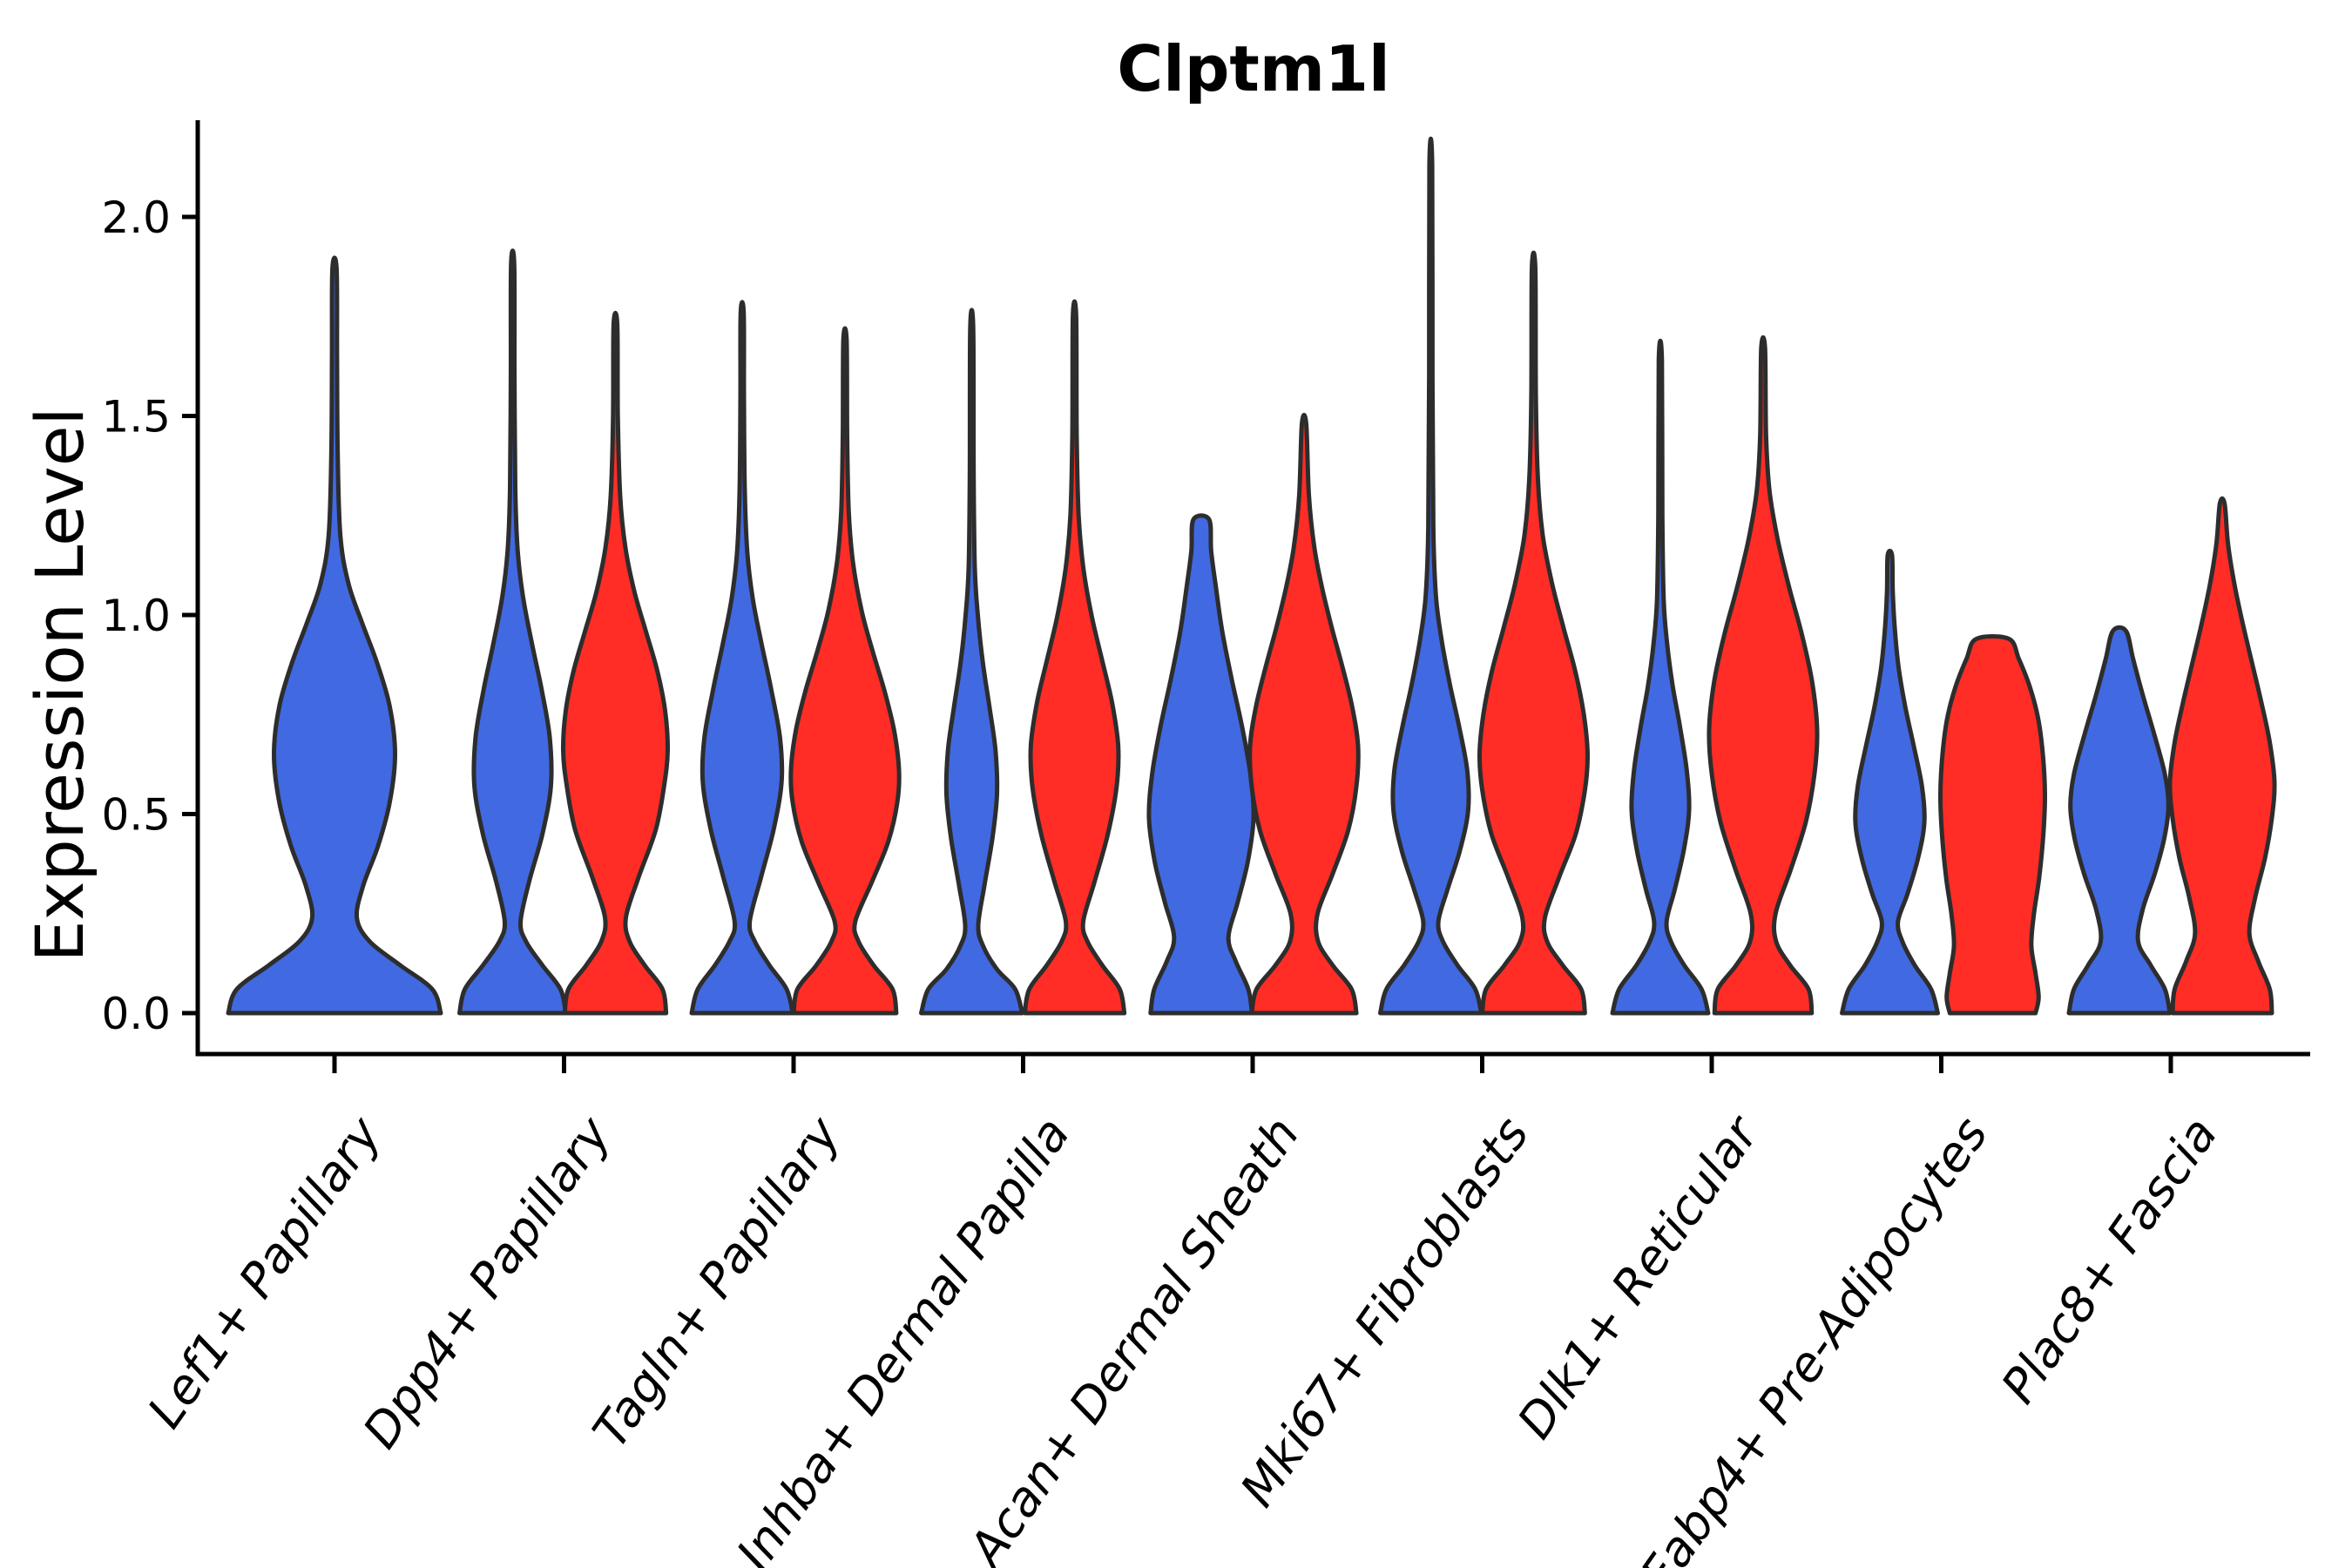 This screenshot has height=1568, width=2352. I want to click on y-axis-label: Expression Level, so click(59, 684).